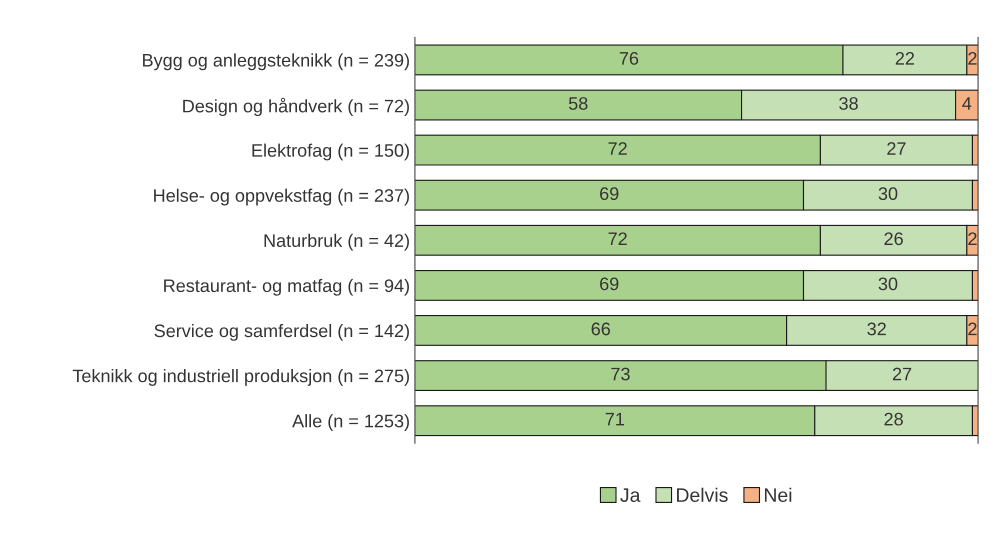 The width and height of the screenshot is (995, 534). I want to click on y-tick-label: Alle (n = 1253), so click(350, 422).